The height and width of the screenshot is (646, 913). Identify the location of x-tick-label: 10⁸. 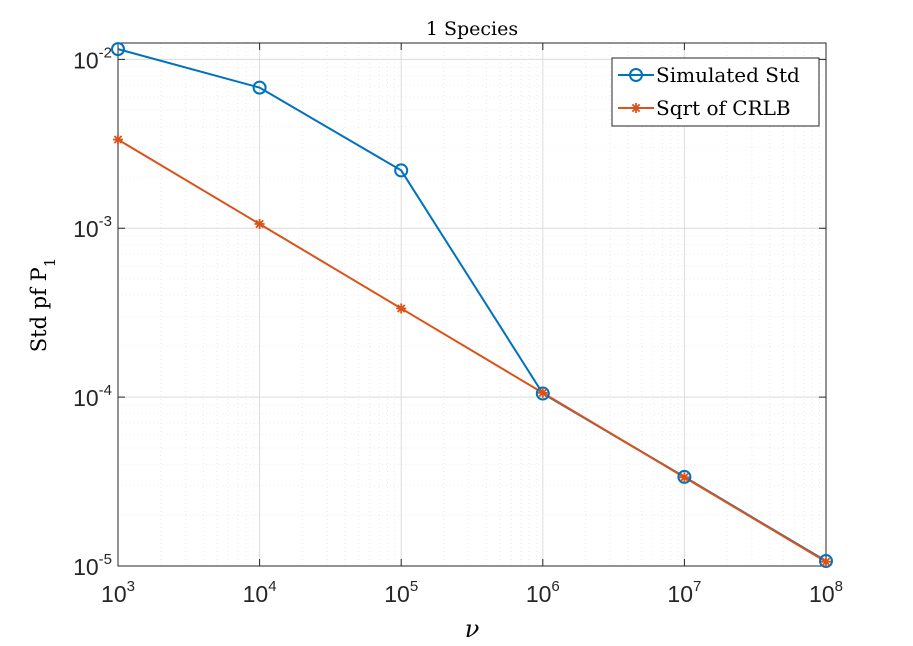
(826, 592).